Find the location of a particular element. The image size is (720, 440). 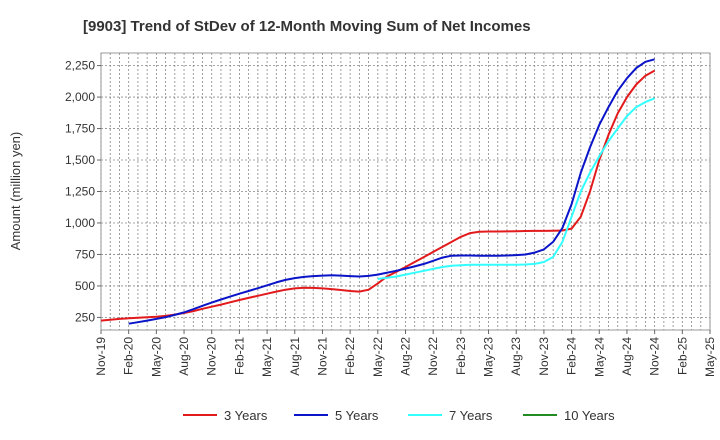

x-tick-label: Feb-25 is located at coordinates (682, 356).